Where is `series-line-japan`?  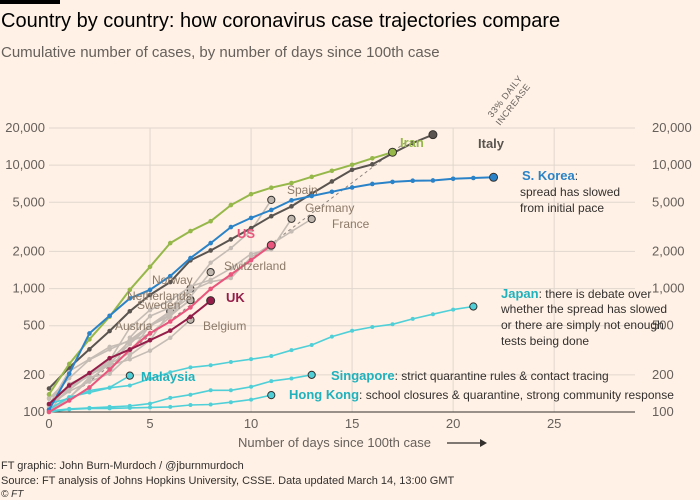
series-line-japan is located at coordinates (261, 358).